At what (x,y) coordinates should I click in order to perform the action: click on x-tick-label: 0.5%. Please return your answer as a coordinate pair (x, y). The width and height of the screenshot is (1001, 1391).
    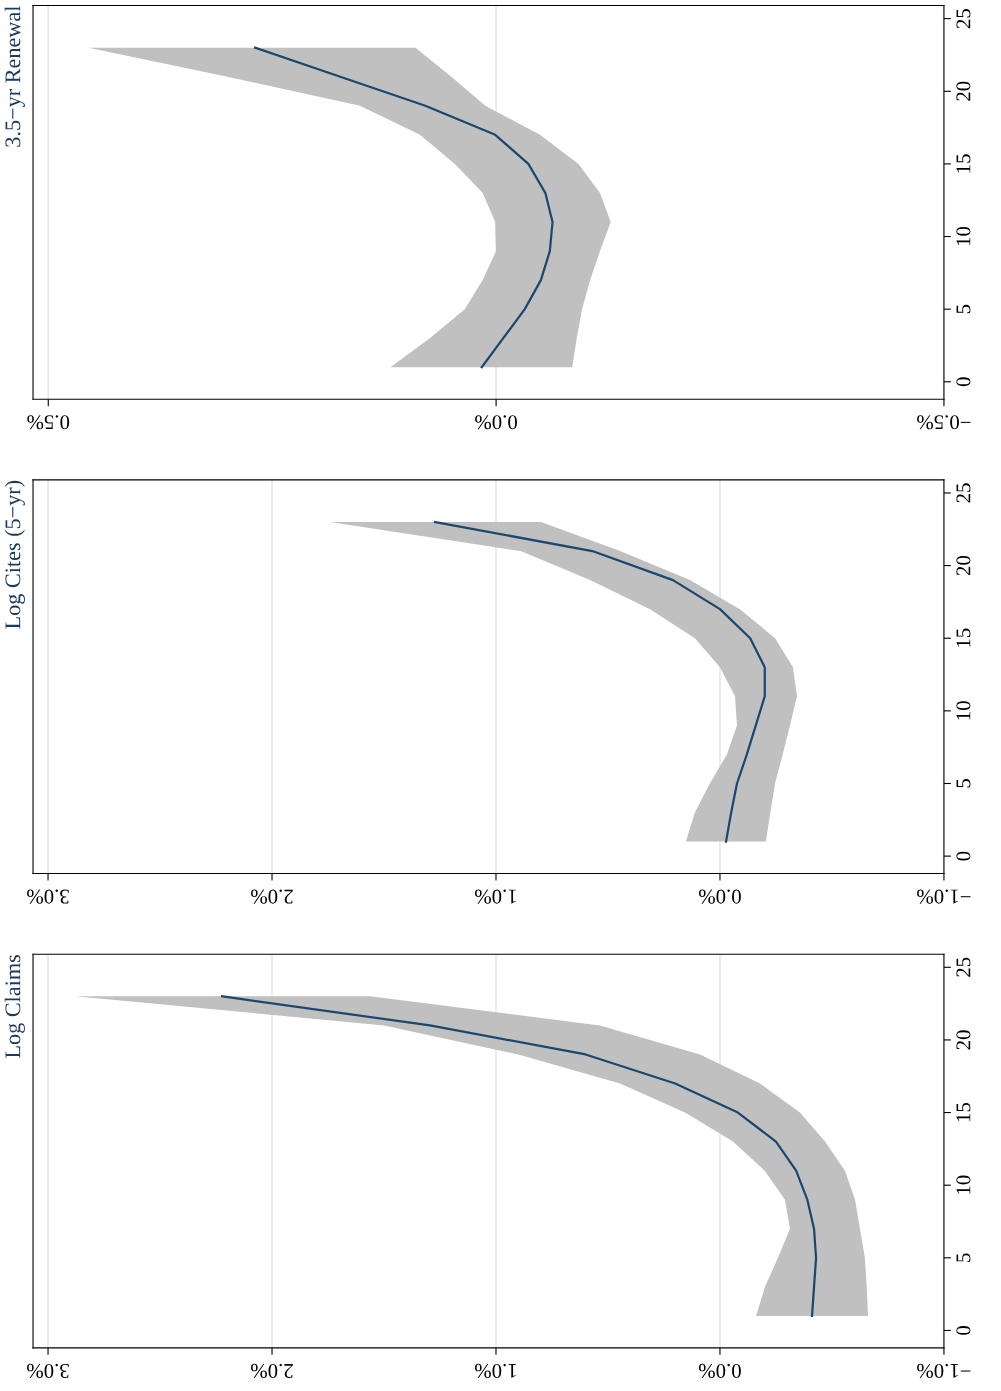
    Looking at the image, I should click on (48, 422).